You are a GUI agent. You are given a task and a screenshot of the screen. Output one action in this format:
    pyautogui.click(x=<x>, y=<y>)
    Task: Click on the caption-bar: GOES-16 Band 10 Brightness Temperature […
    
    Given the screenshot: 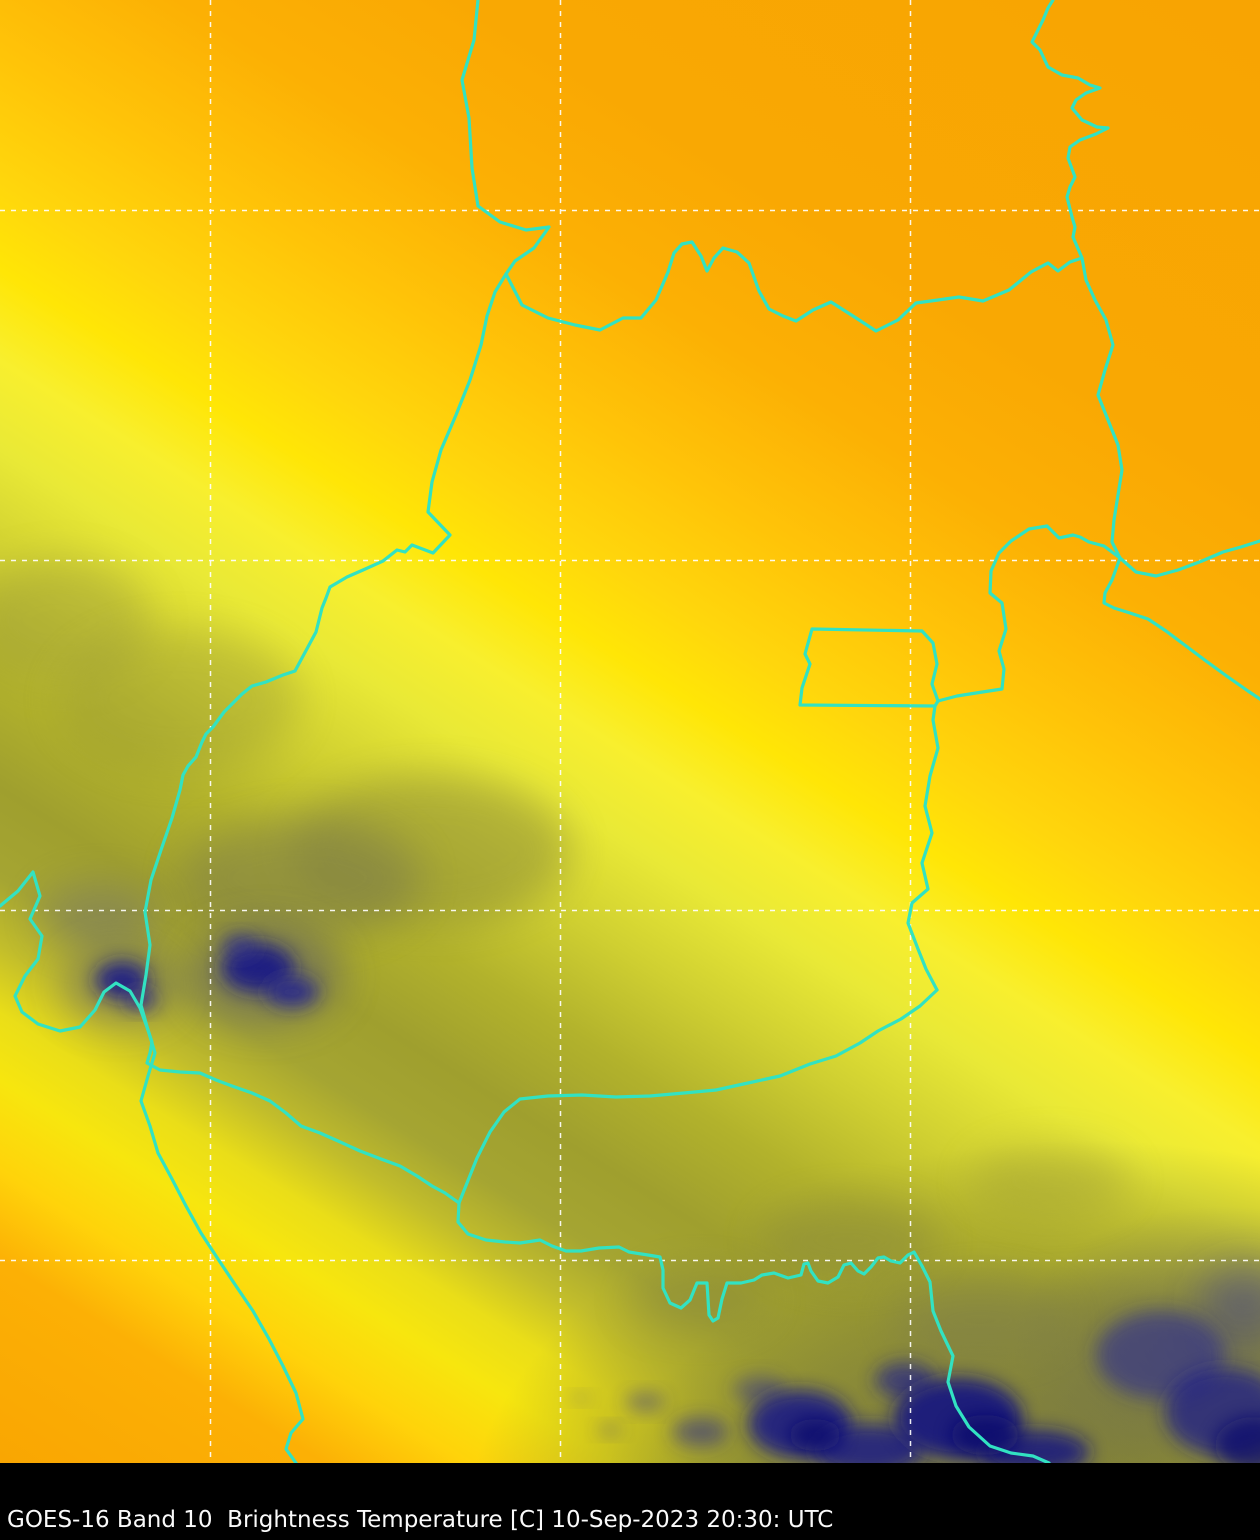 What is the action you would take?
    pyautogui.click(x=630, y=1501)
    